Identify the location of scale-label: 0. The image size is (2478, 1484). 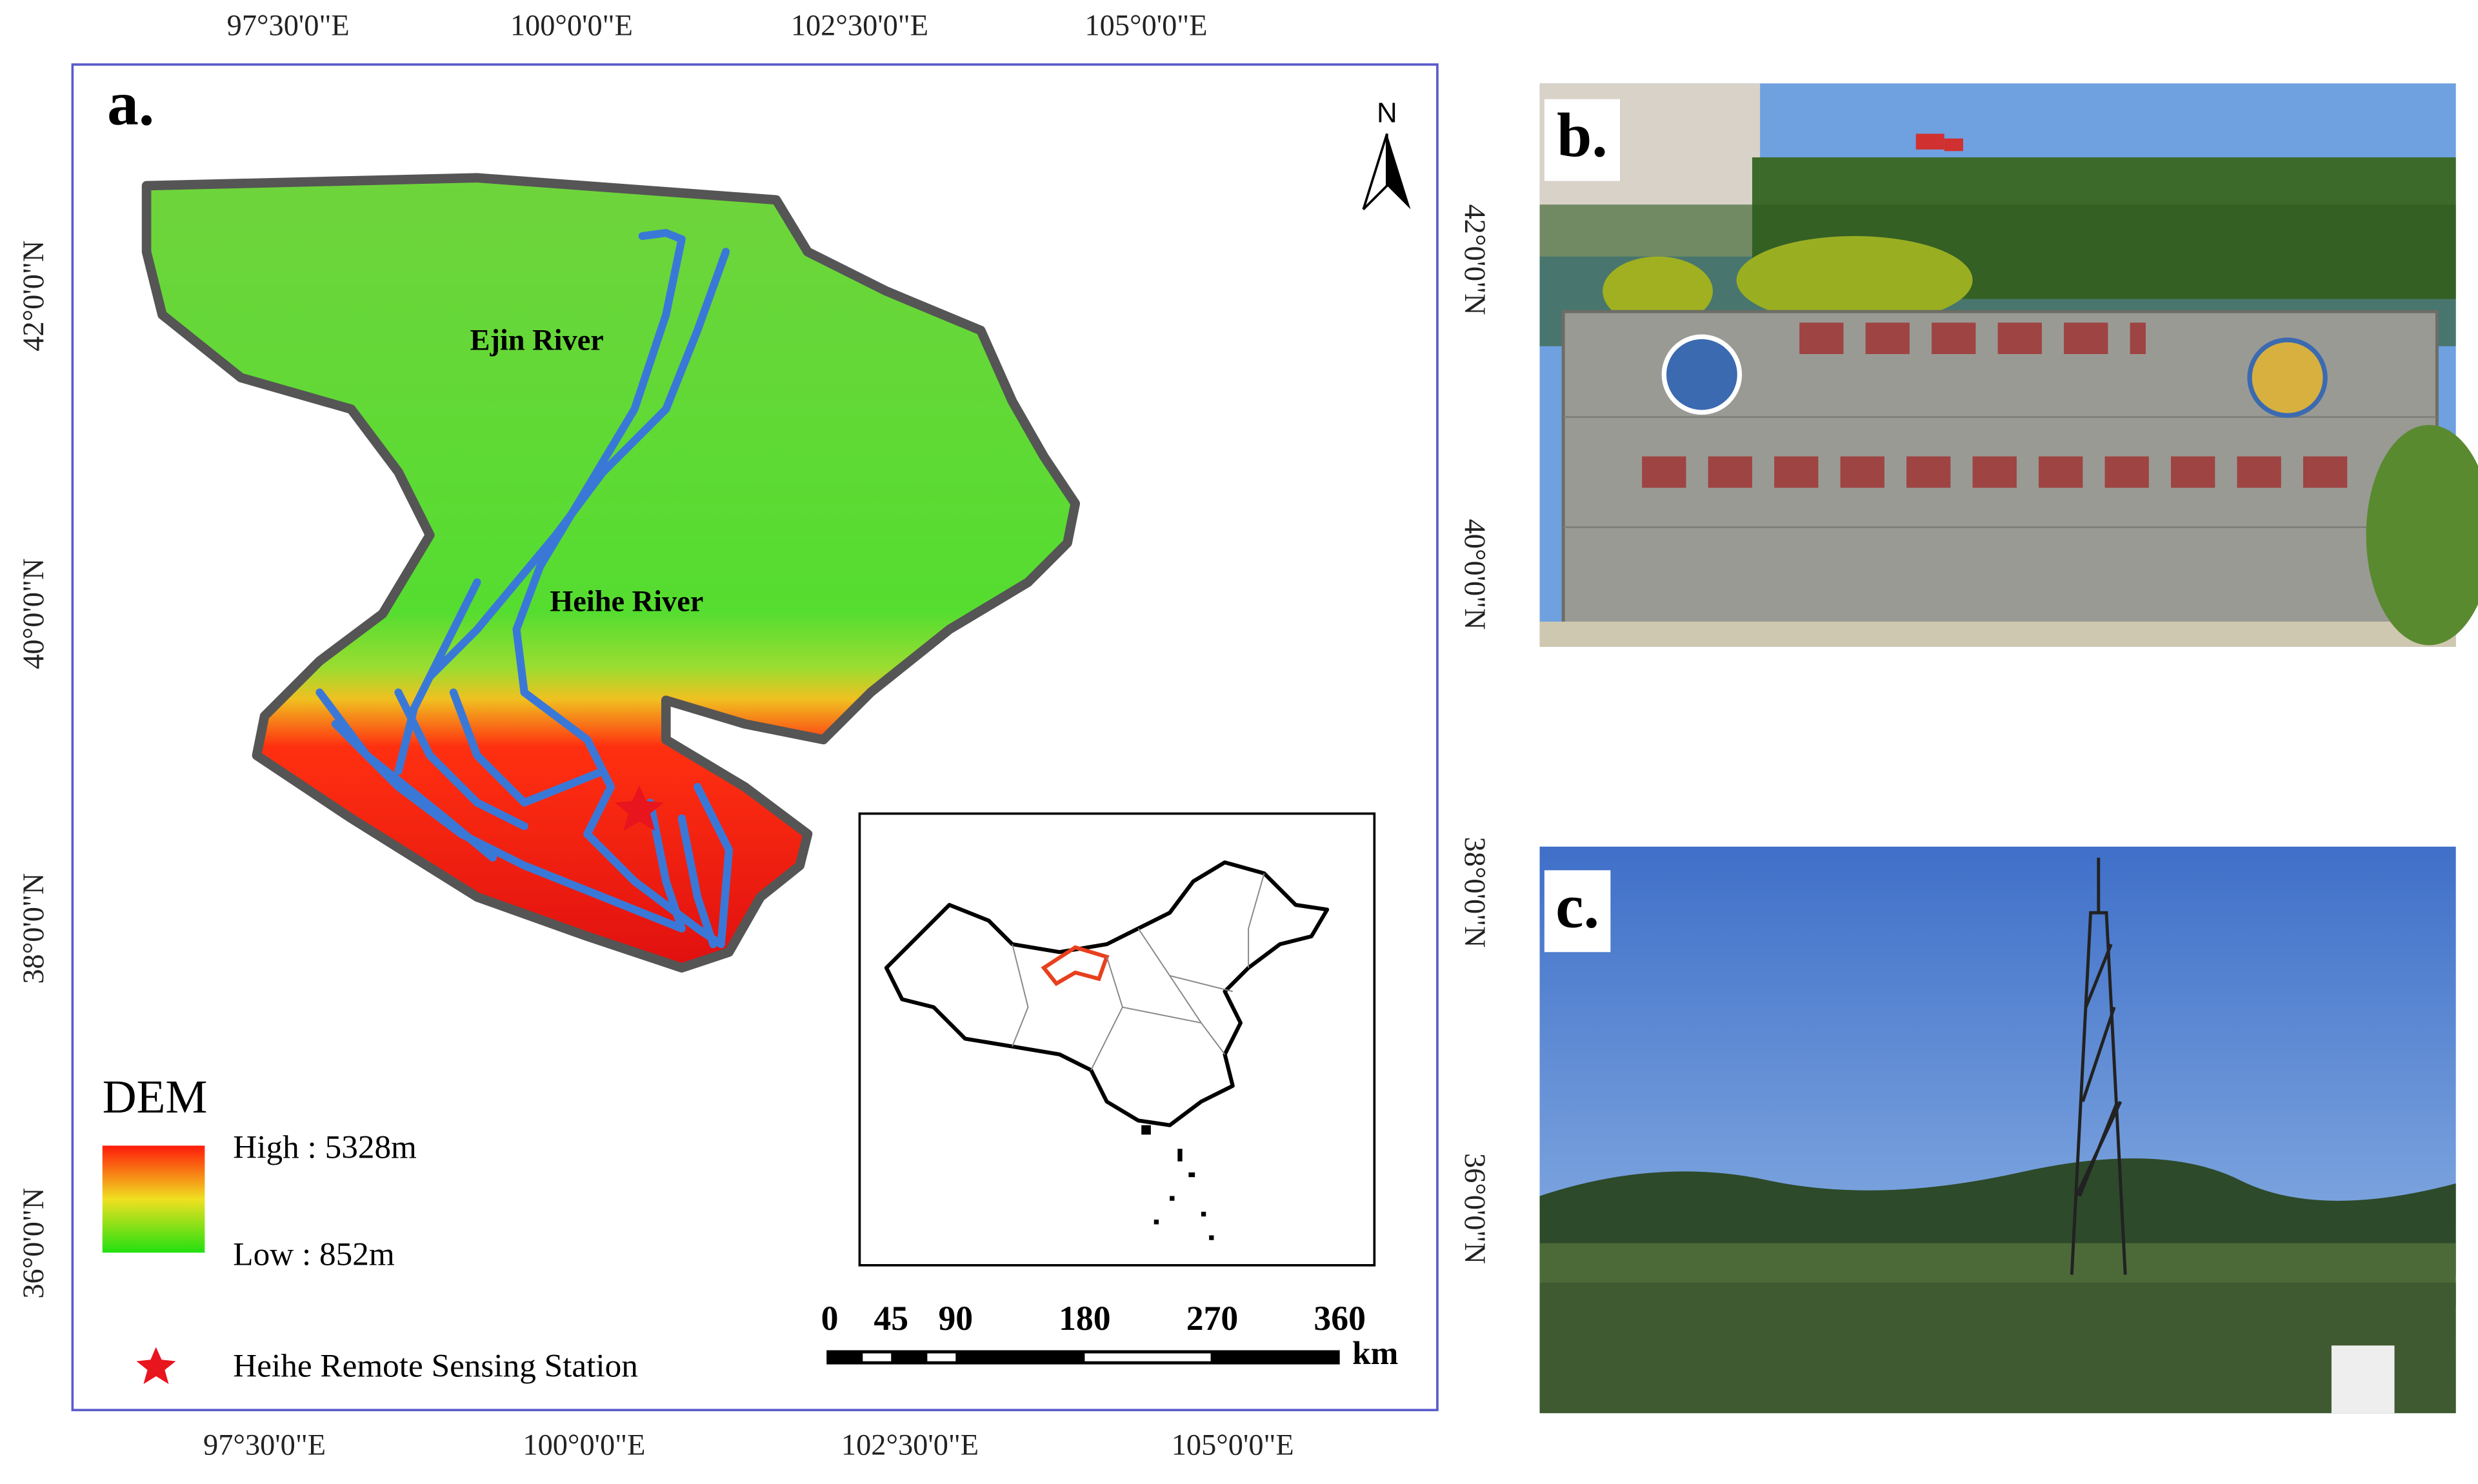
(830, 1318).